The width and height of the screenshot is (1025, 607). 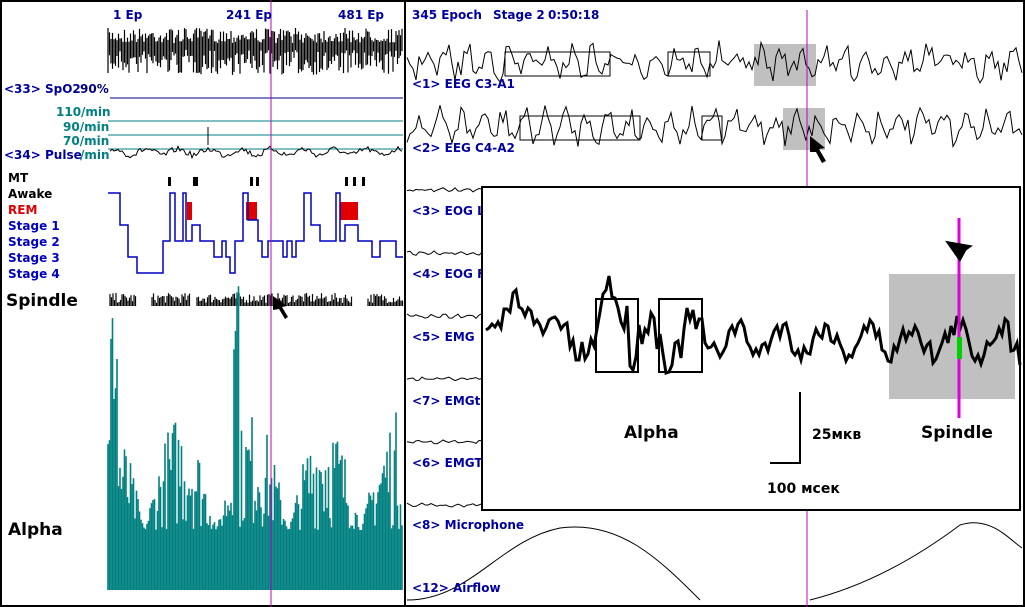 I want to click on pulse-label: <34> Pulse, so click(x=43, y=155).